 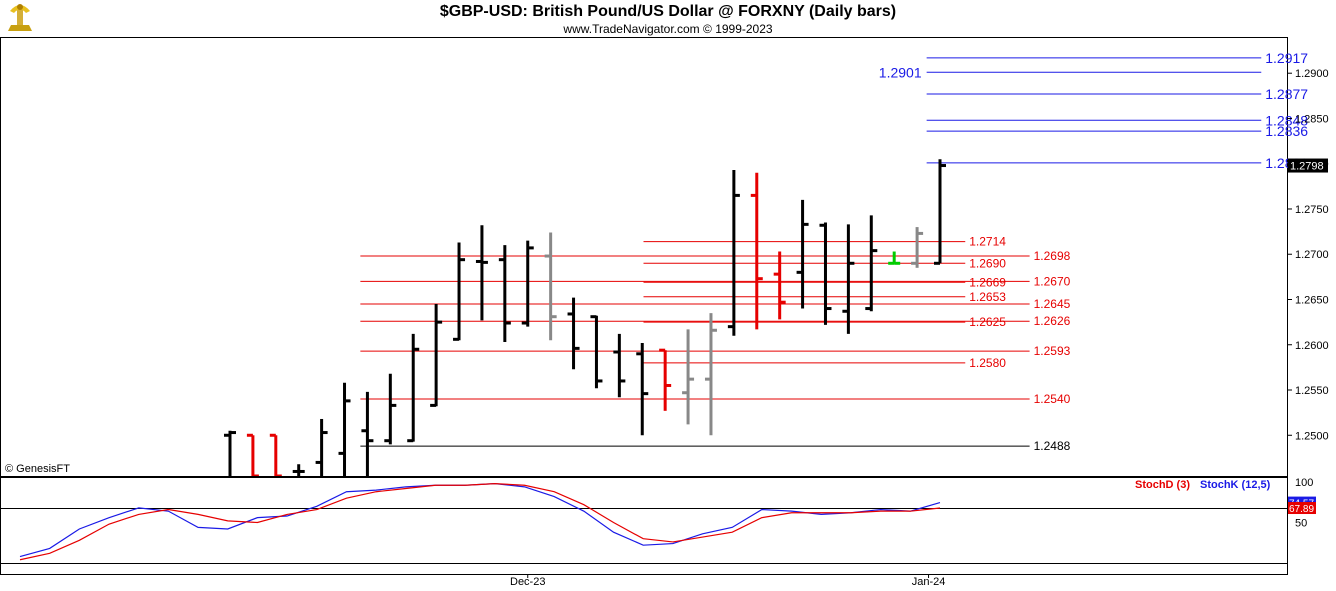 What do you see at coordinates (1235, 485) in the screenshot?
I see `legend-stochk: StochK (12,5)` at bounding box center [1235, 485].